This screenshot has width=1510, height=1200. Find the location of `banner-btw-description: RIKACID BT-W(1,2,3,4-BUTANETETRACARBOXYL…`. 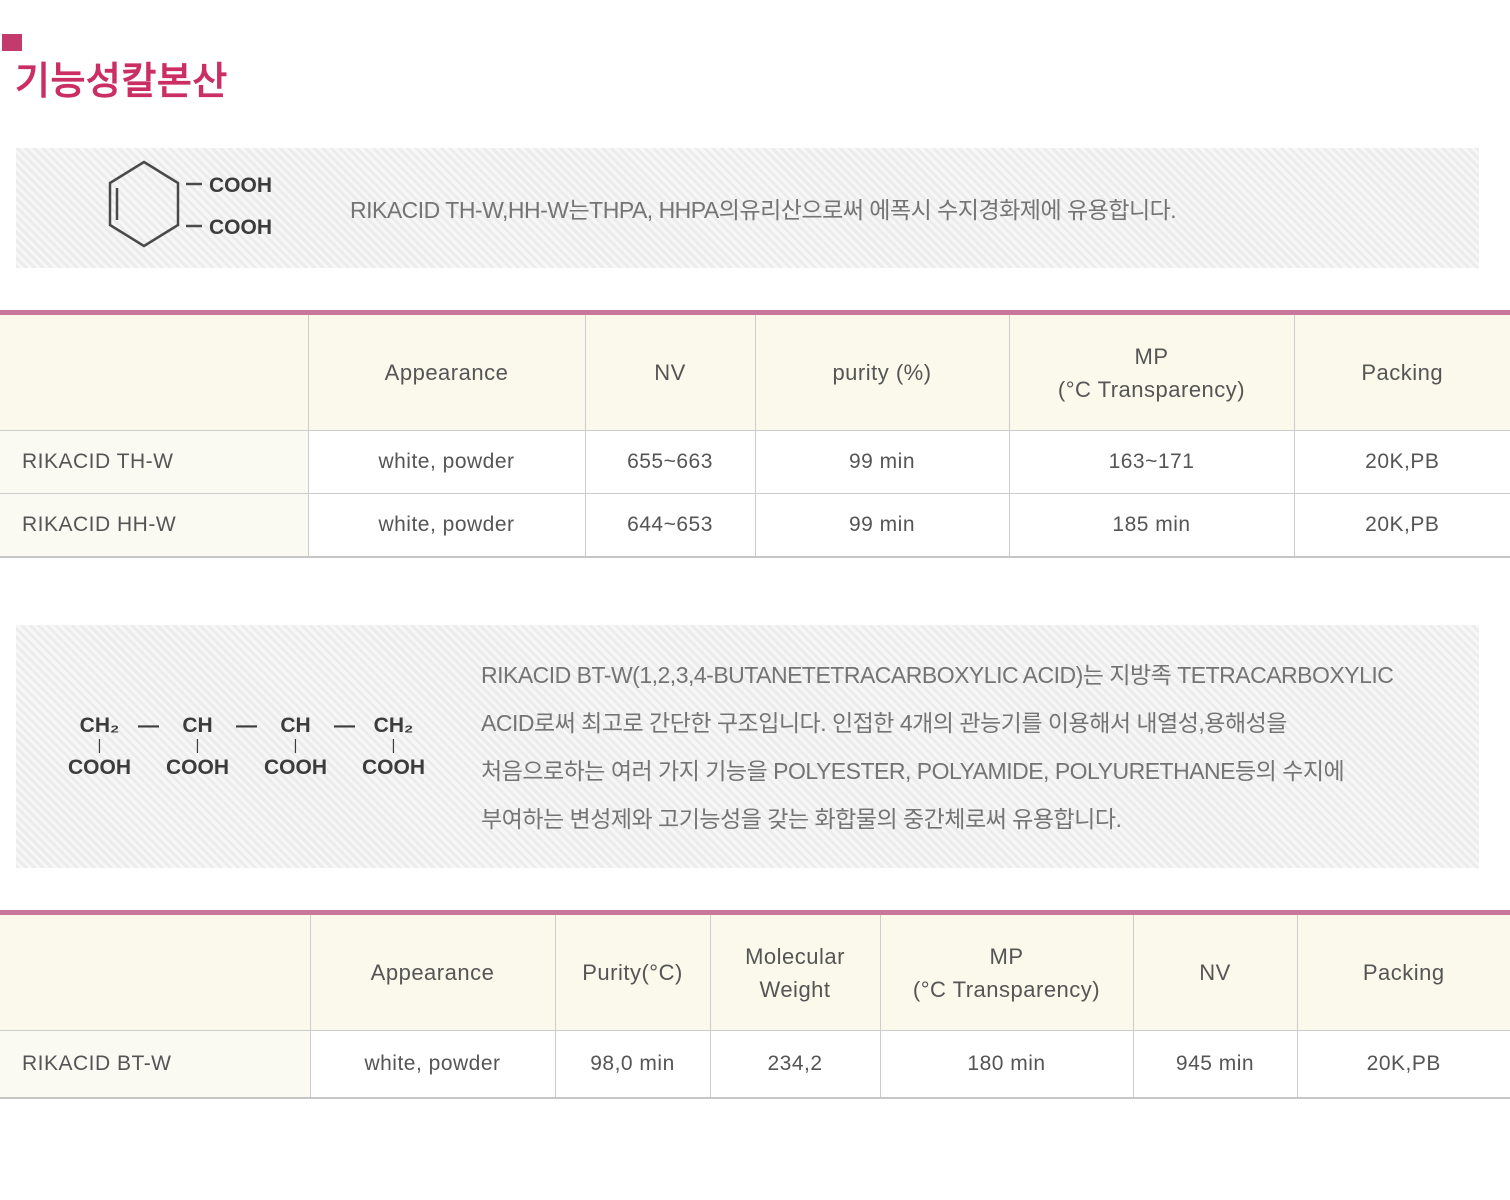

banner-btw-description: RIKACID BT-W(1,2,3,4-BUTANETETRACARBOXYL… is located at coordinates (937, 747).